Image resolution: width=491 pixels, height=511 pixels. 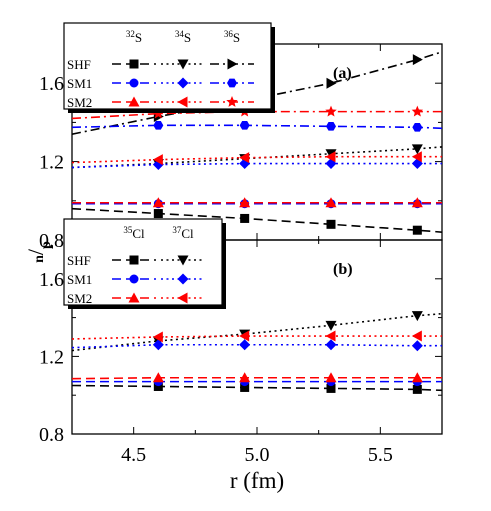 What do you see at coordinates (257, 115) in the screenshot?
I see `series-line-sm2-36s` at bounding box center [257, 115].